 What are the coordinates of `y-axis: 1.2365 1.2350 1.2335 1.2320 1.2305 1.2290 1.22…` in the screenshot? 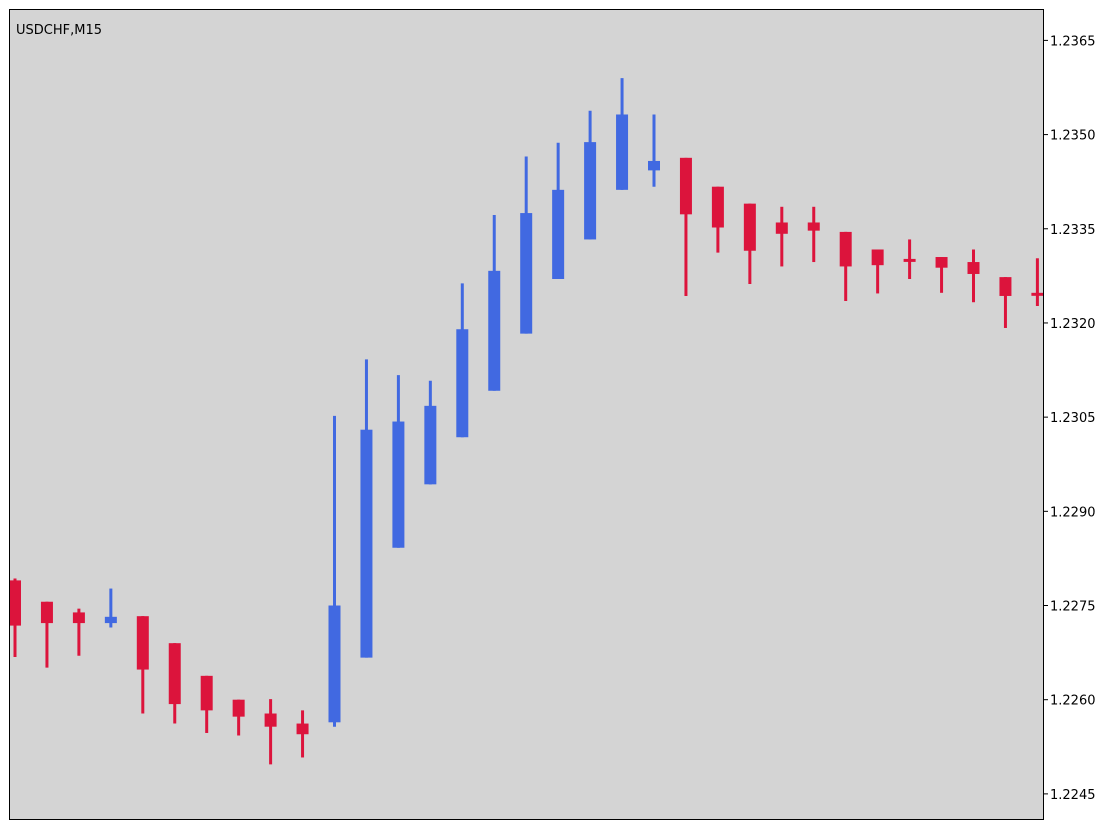 It's located at (1069, 418).